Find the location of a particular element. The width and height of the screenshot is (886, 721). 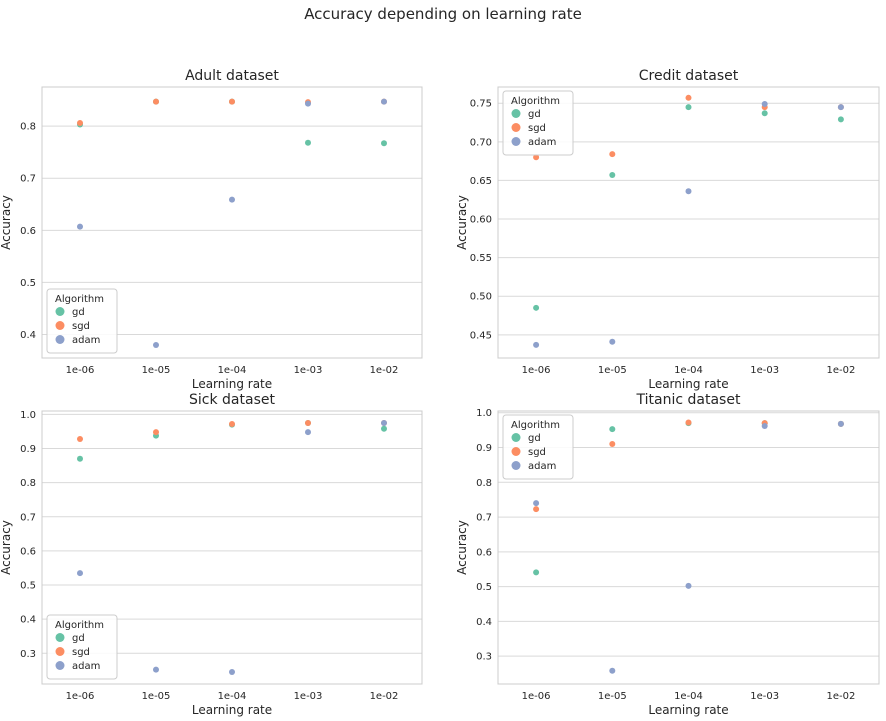

chart-title: Credit dataset is located at coordinates (689, 76).